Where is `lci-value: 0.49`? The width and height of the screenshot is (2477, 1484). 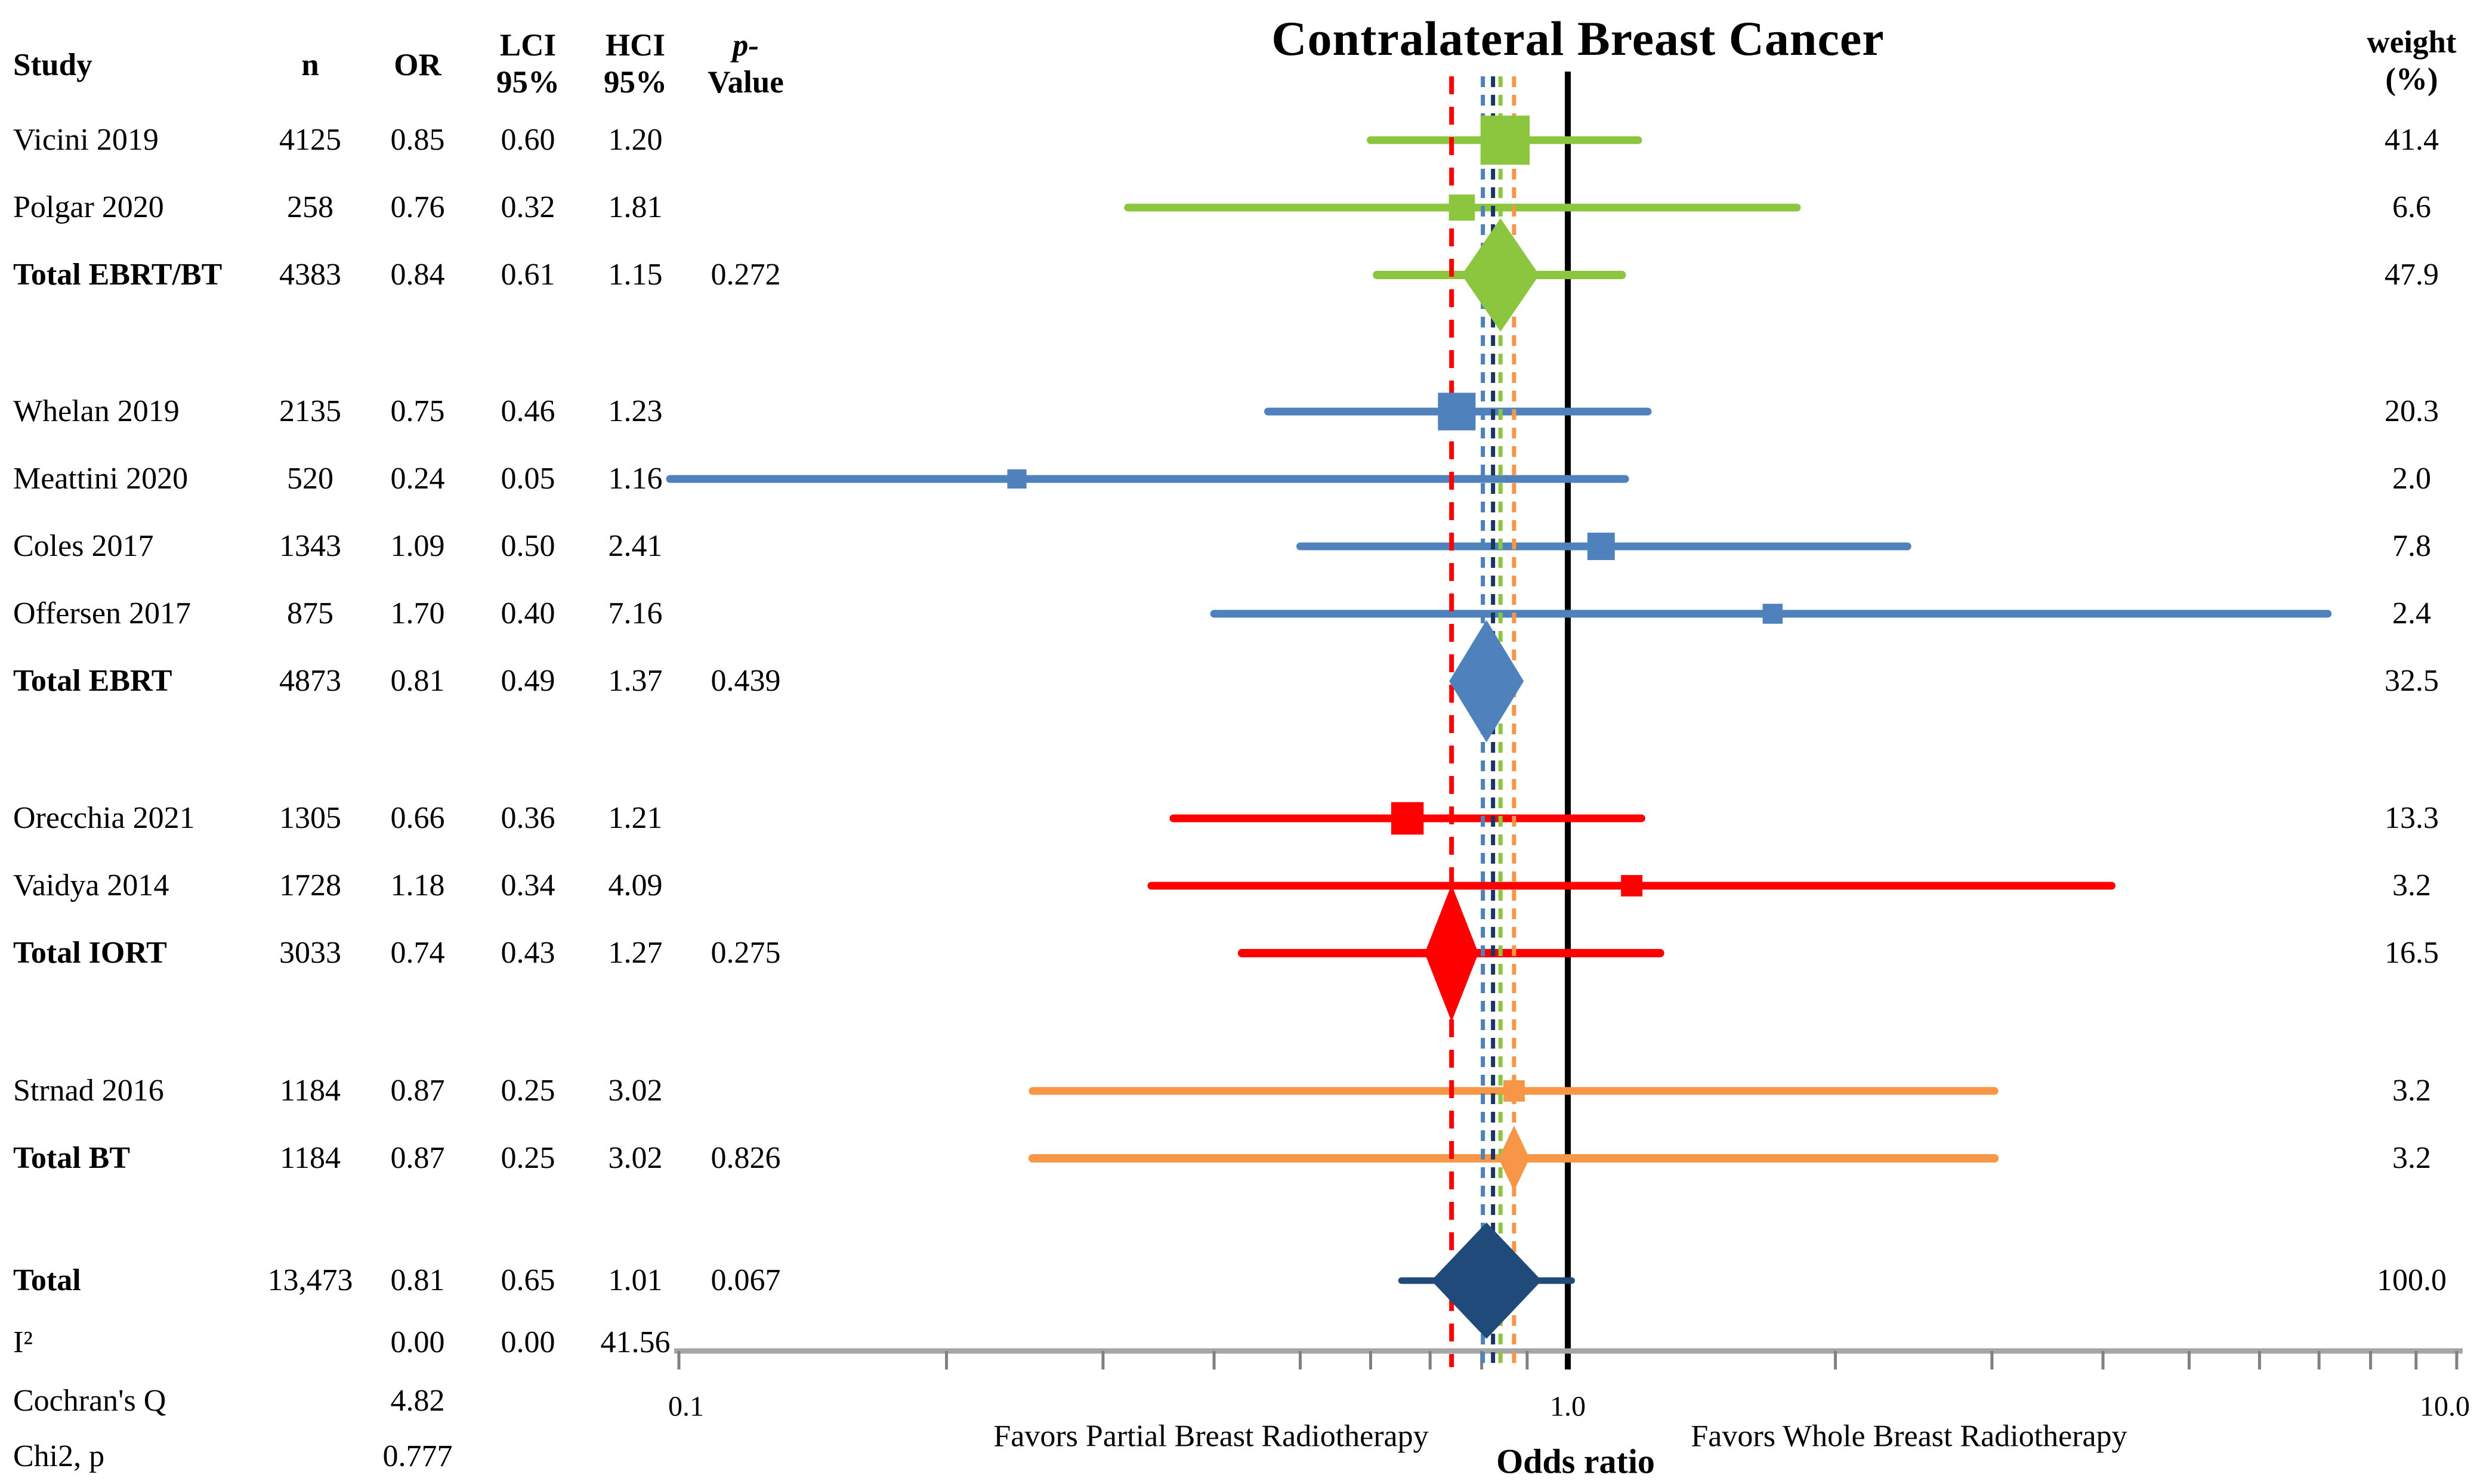 lci-value: 0.49 is located at coordinates (528, 681).